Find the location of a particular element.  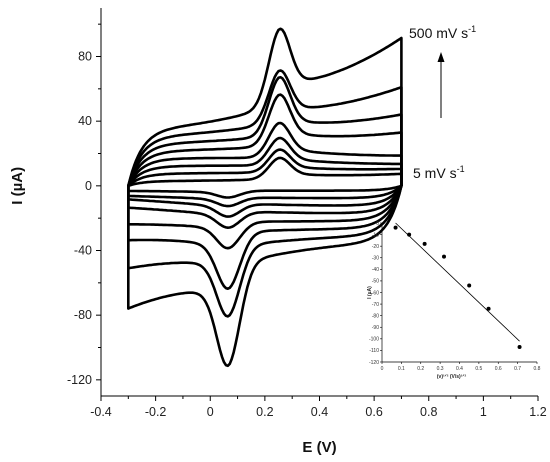

scan-rate-arrowhead is located at coordinates (441, 57).